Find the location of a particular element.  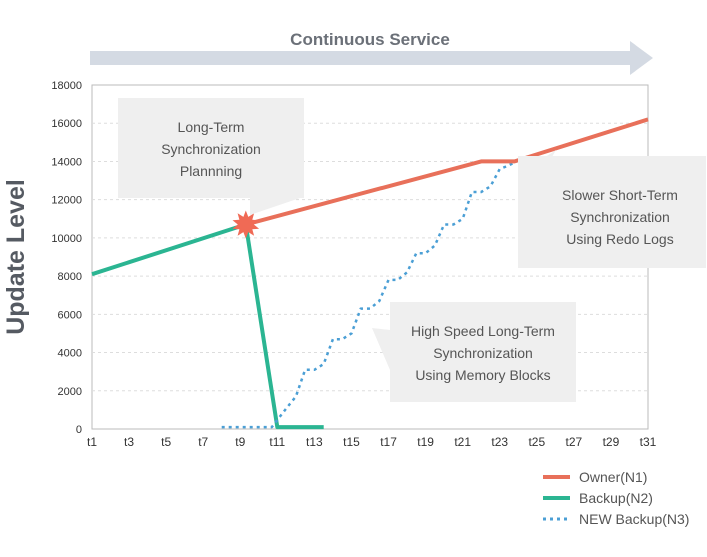

x-tick-label: t5 is located at coordinates (166, 442).